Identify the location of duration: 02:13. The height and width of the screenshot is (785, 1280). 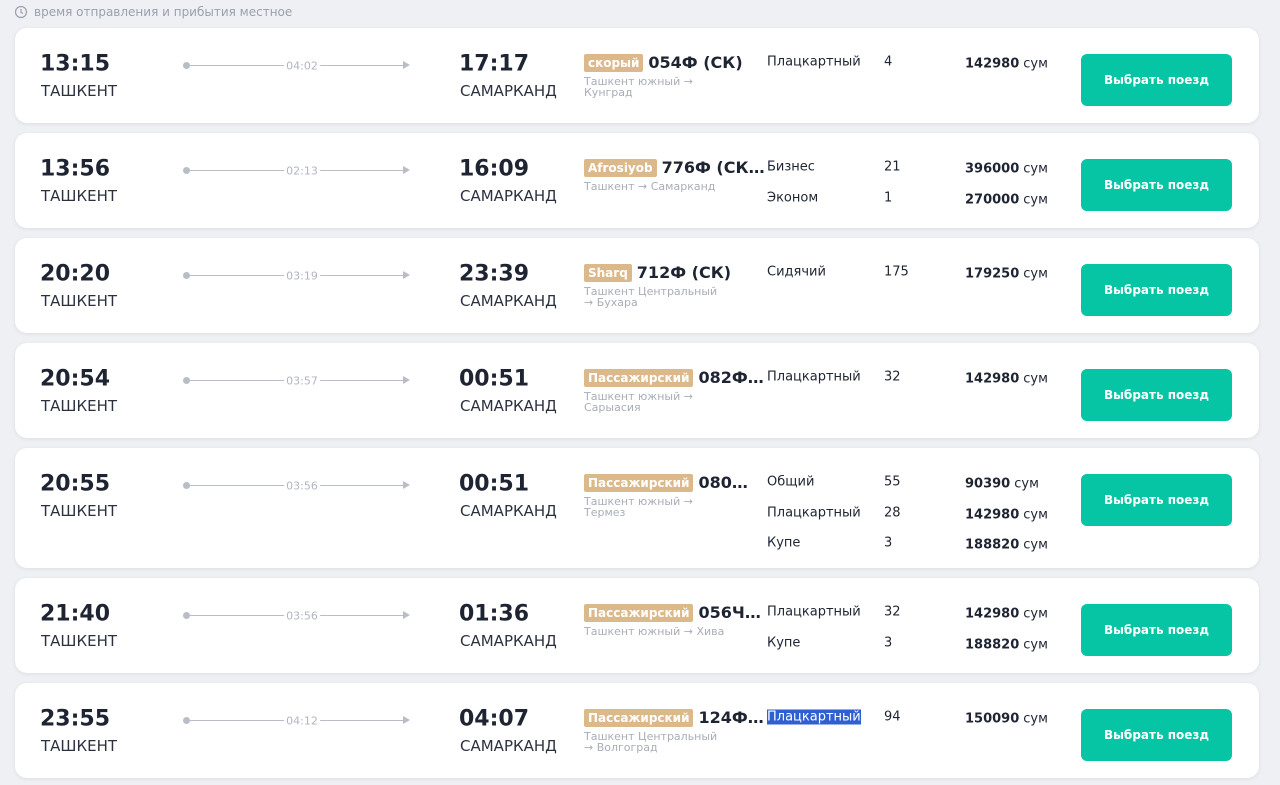
(302, 171).